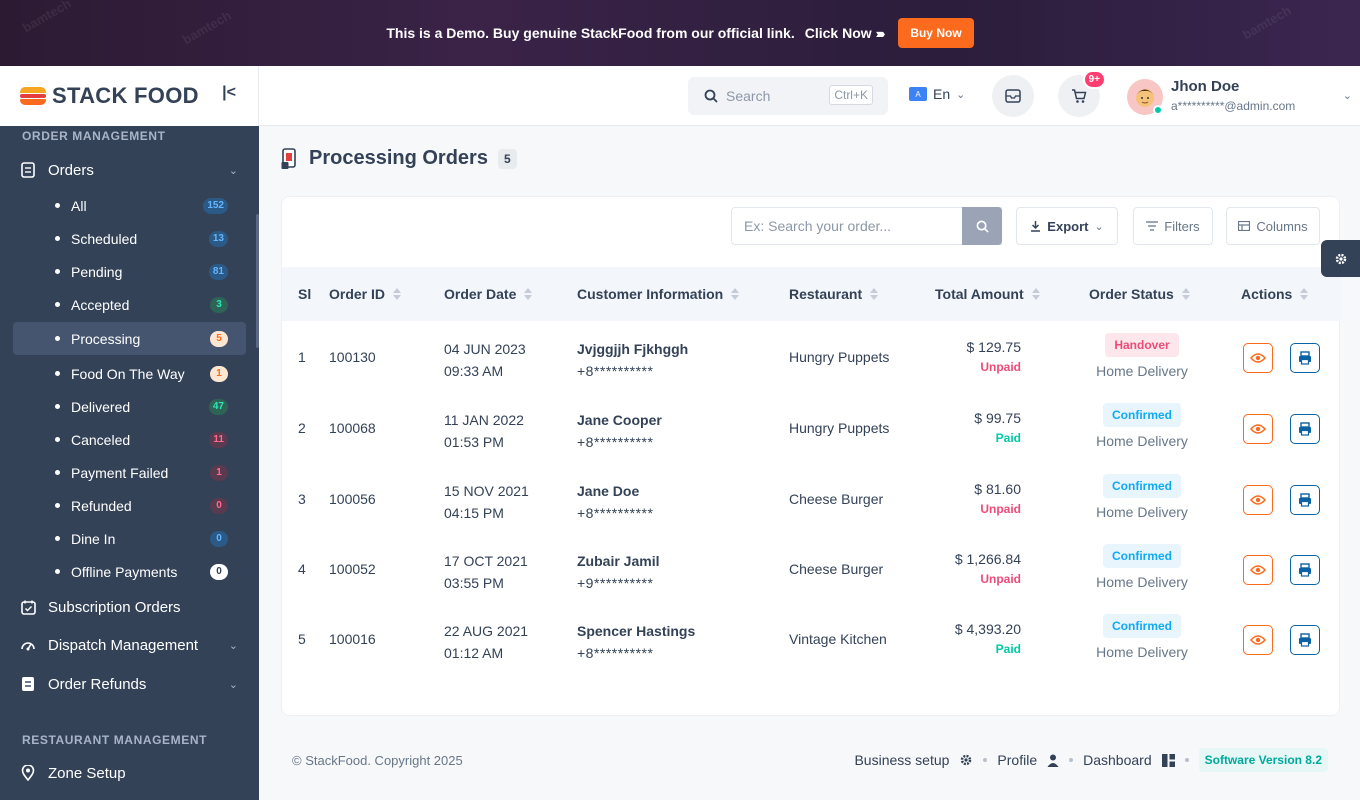  Describe the element at coordinates (129, 538) in the screenshot. I see `sidebar-item-dine-in: Dine In 0` at that location.